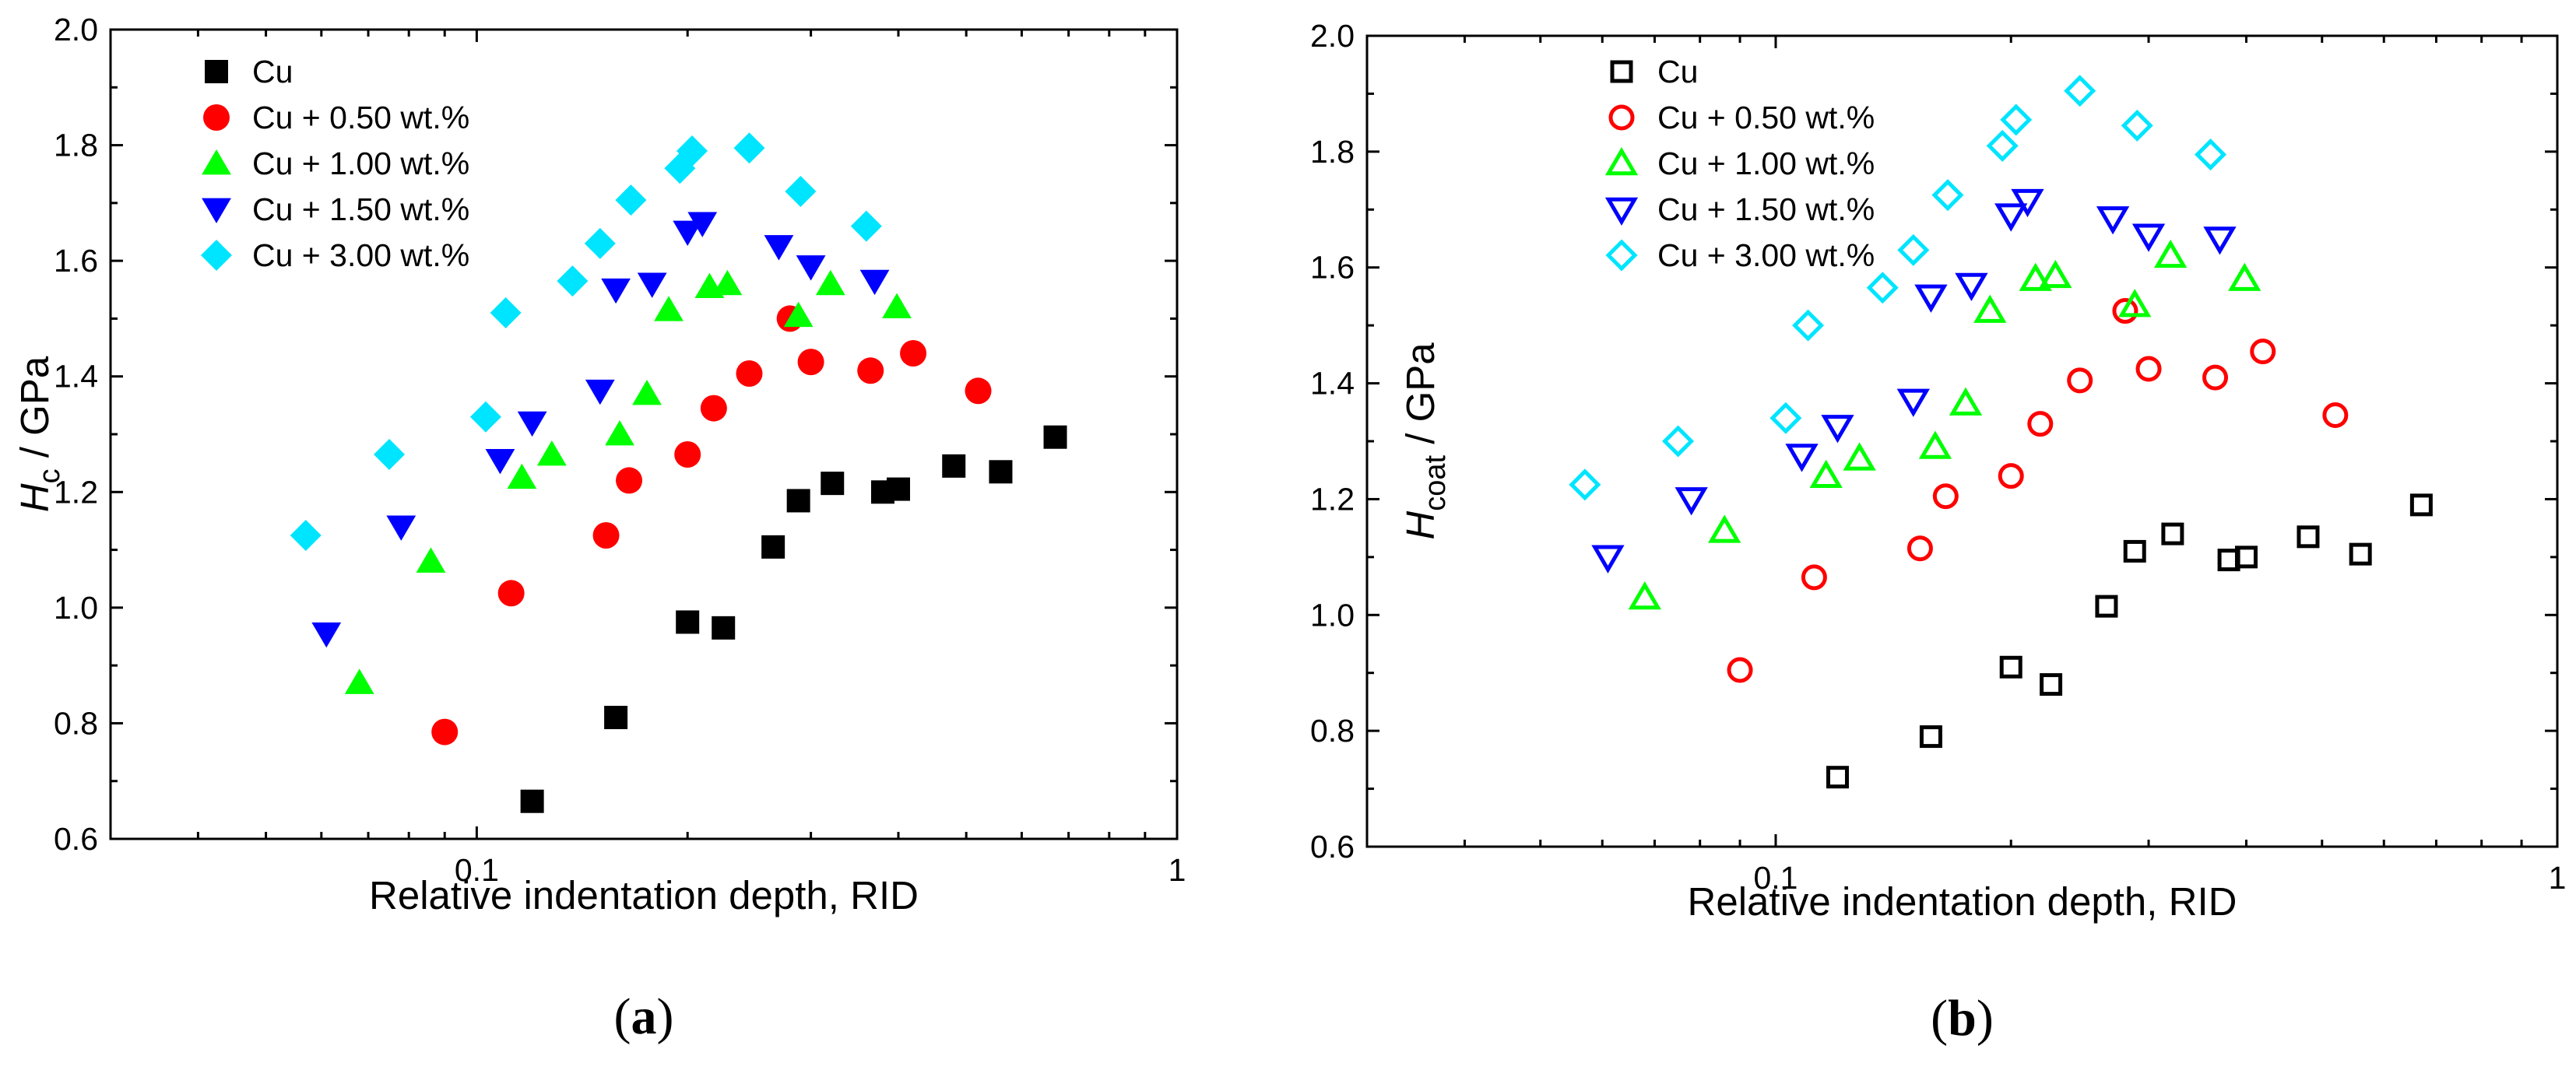 This screenshot has width=2576, height=1077. I want to click on y-tick-label: 1.4, so click(76, 377).